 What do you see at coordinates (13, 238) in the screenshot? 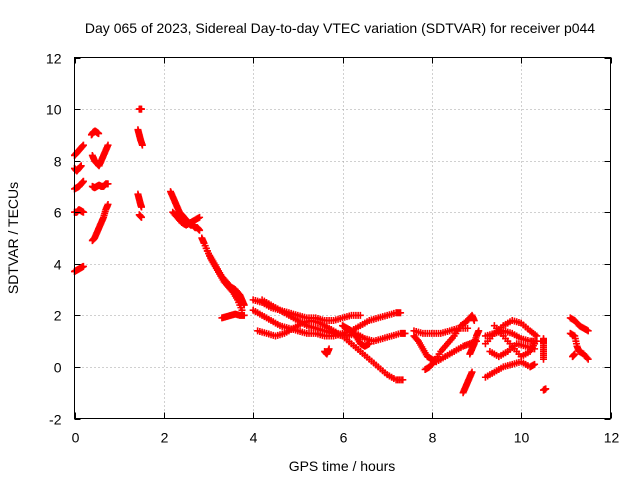
I see `y-axis-title: SDTVAR / TECUs` at bounding box center [13, 238].